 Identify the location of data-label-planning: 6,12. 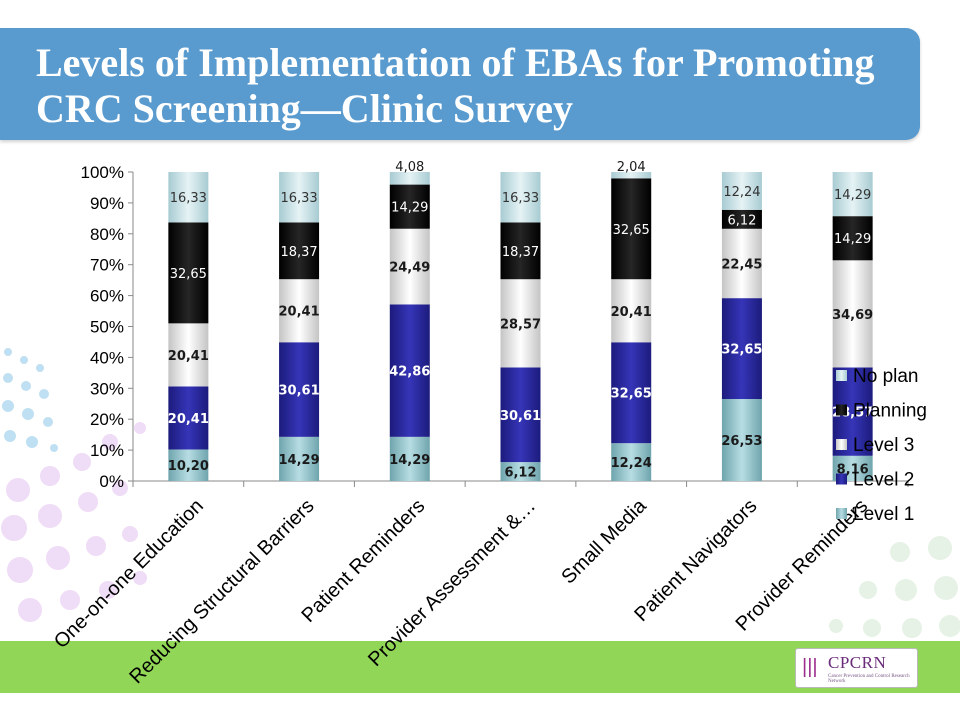
(741, 220).